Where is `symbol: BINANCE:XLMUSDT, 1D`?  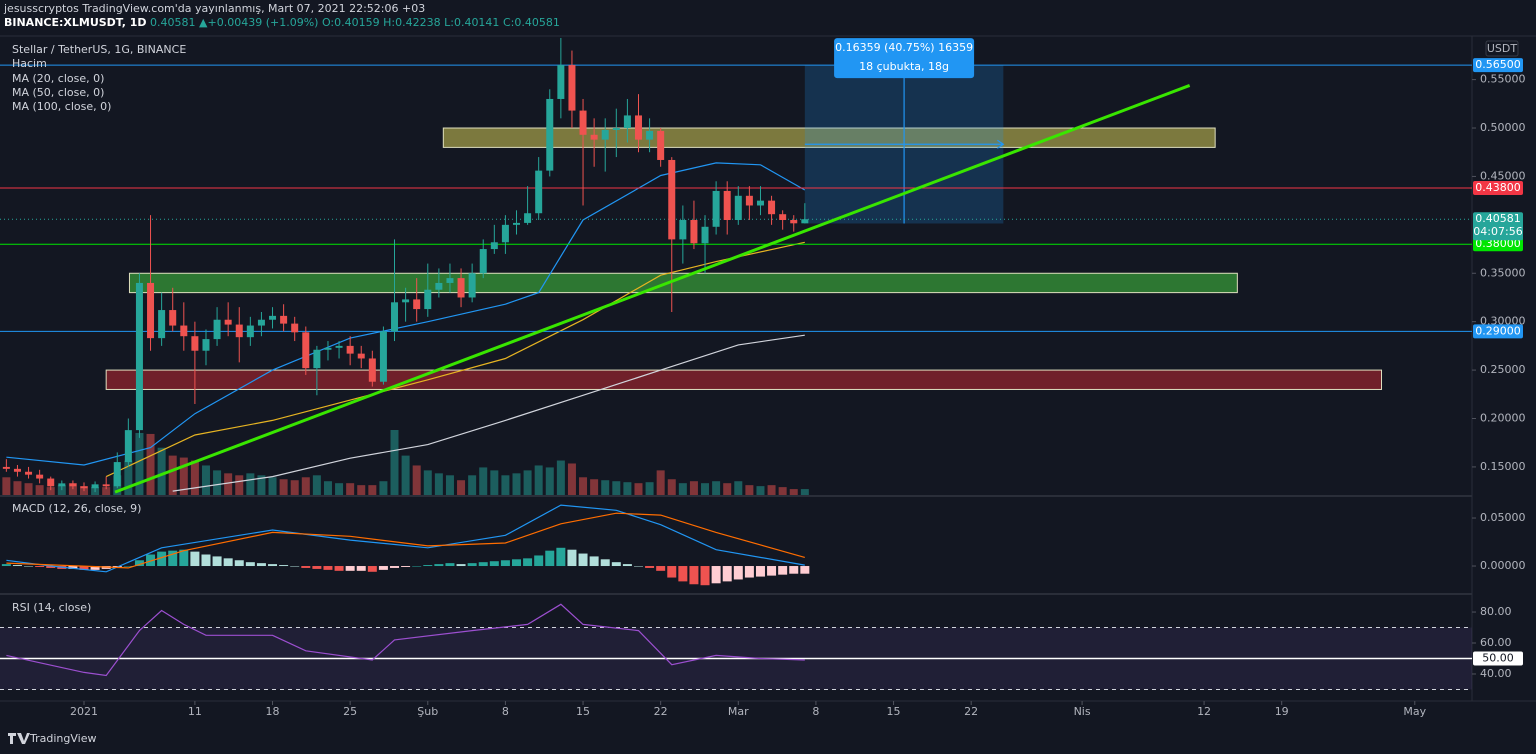 symbol: BINANCE:XLMUSDT, 1D is located at coordinates (75, 22).